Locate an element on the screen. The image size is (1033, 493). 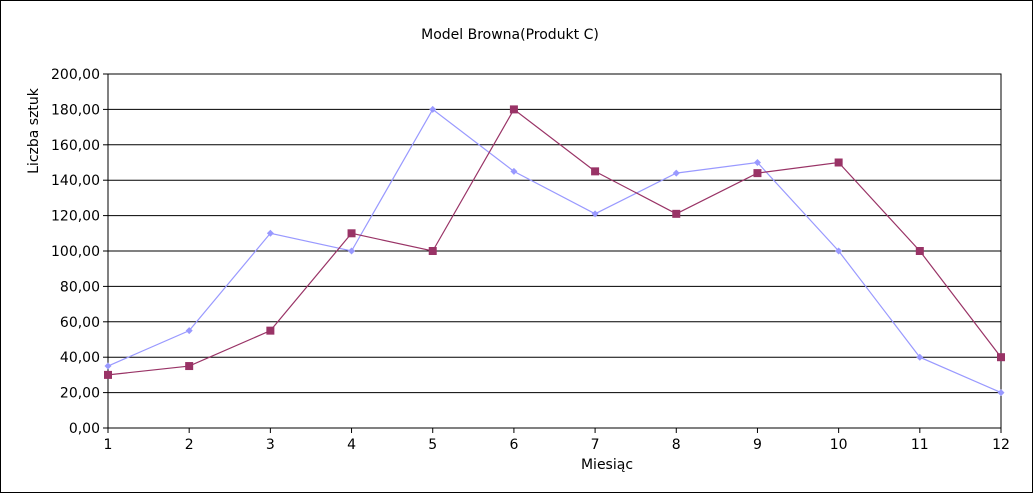
y-tick-label: 180,00 is located at coordinates (75, 110).